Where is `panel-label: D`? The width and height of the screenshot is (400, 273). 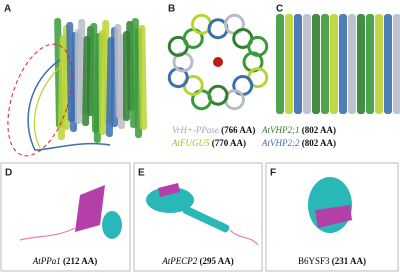
panel-label: D is located at coordinates (8, 173).